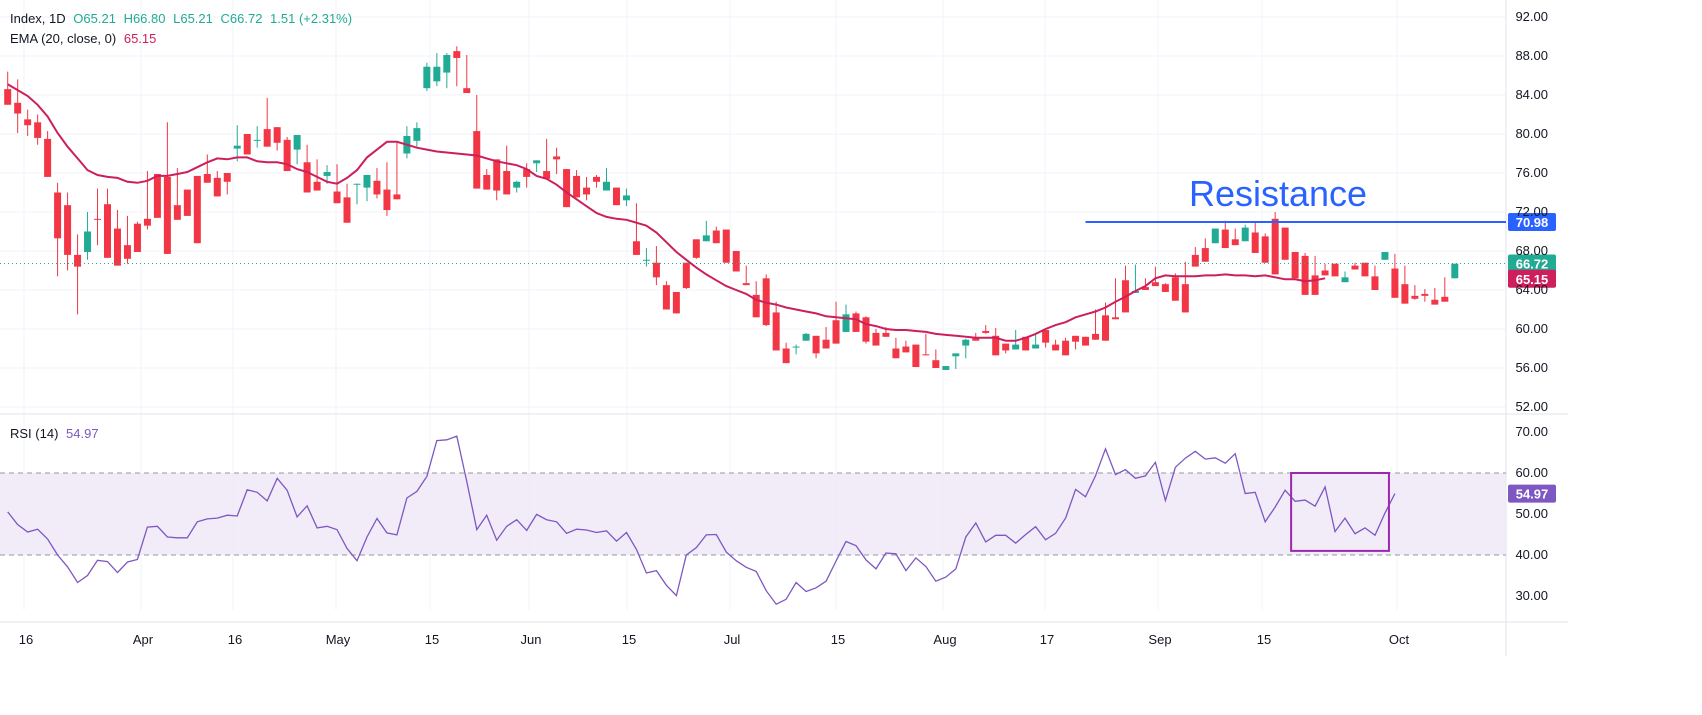 The image size is (1702, 715). I want to click on legend-ema: EMA (20, close, 0) 65.15, so click(85, 38).